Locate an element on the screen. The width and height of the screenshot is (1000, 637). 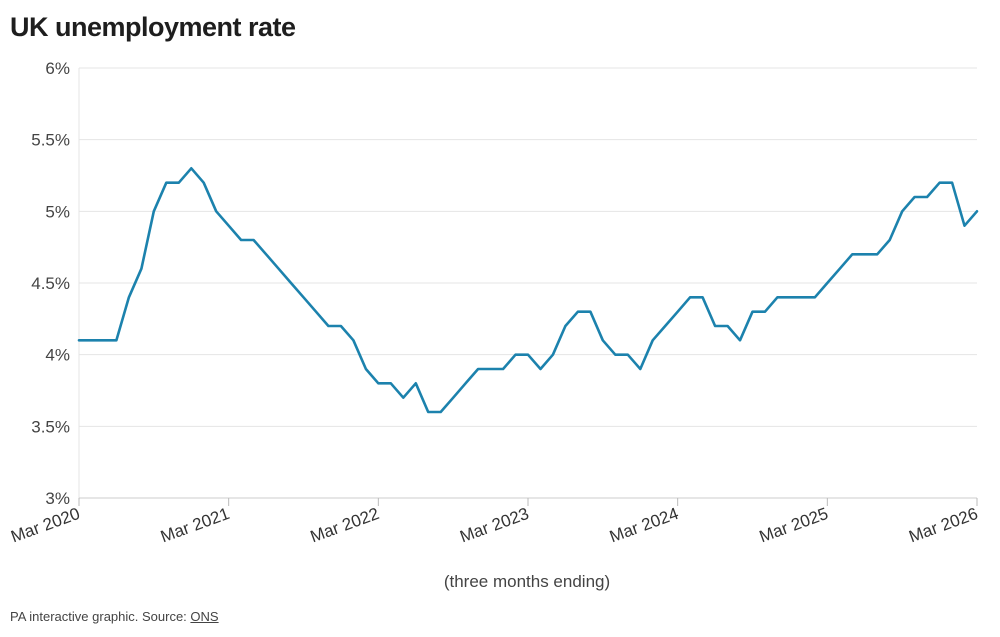
footer-source: PA interactive graphic. Source: ONS is located at coordinates (114, 616).